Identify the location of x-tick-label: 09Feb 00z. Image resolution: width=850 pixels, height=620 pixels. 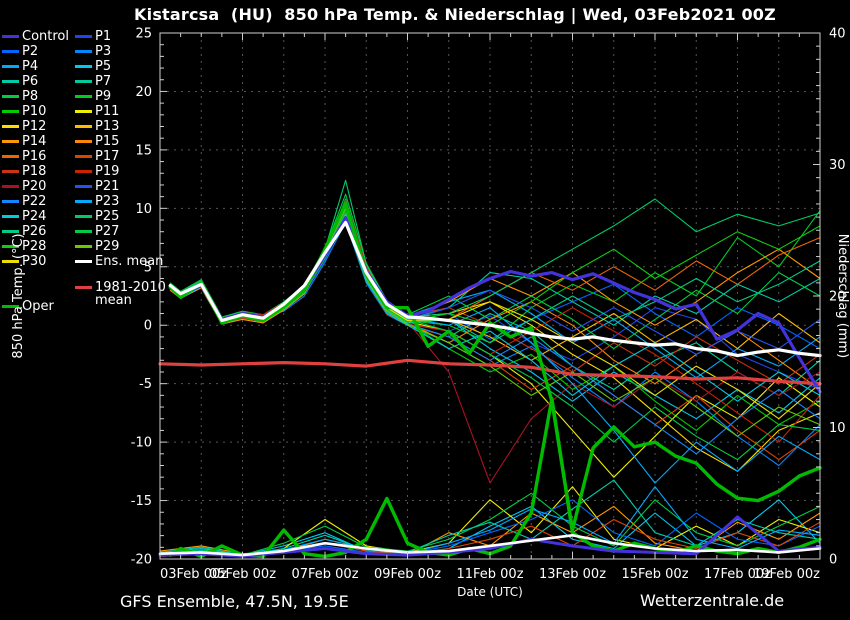
(407, 574).